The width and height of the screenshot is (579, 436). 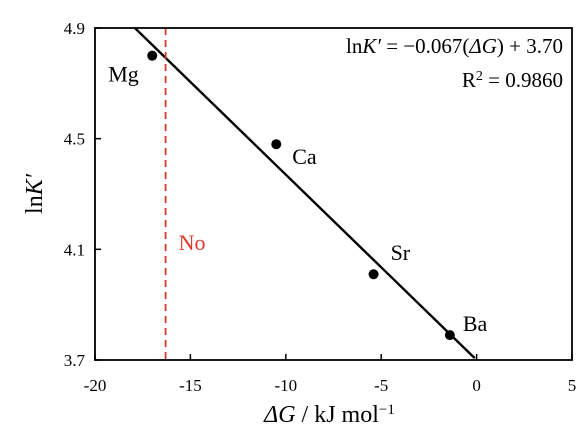 I want to click on point-label-mg: Mg, so click(x=123, y=74).